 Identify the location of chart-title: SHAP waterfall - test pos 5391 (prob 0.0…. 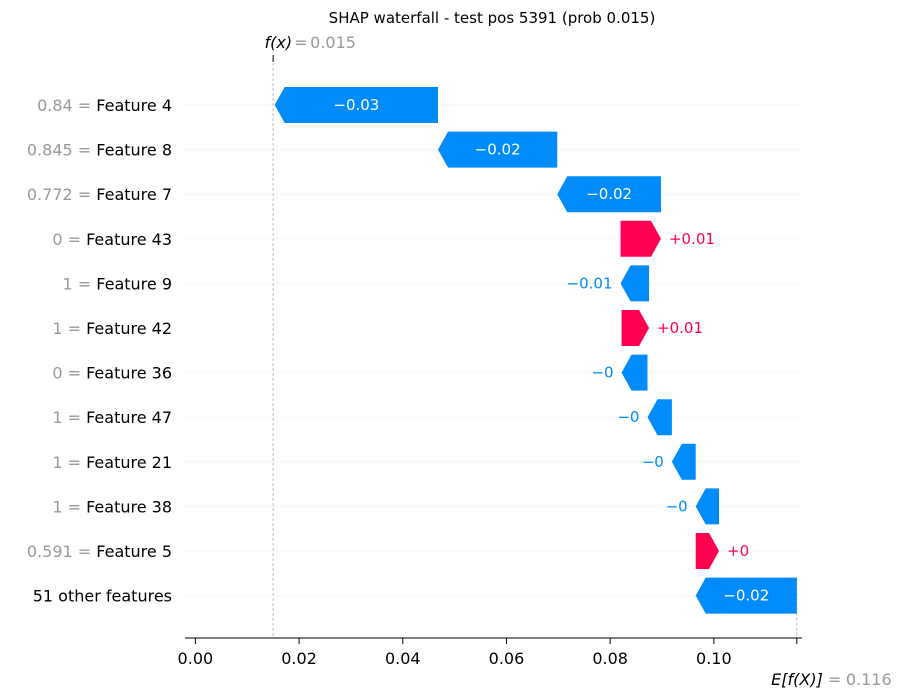
(492, 18).